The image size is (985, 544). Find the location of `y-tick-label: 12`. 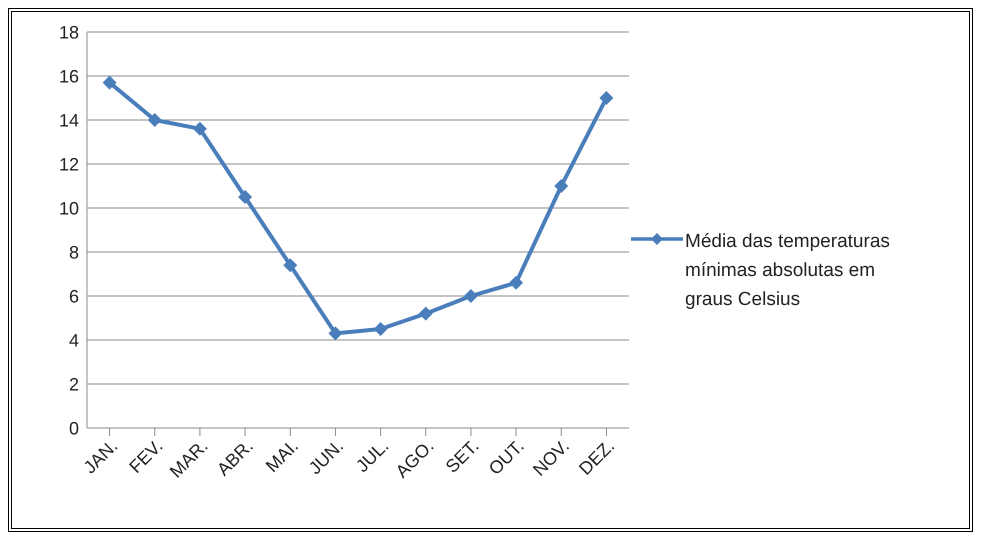

y-tick-label: 12 is located at coordinates (68, 164).